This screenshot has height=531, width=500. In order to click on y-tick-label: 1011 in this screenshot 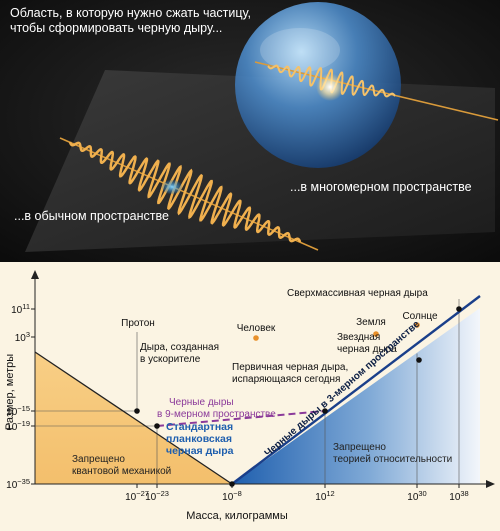, I will do `click(20, 309)`.